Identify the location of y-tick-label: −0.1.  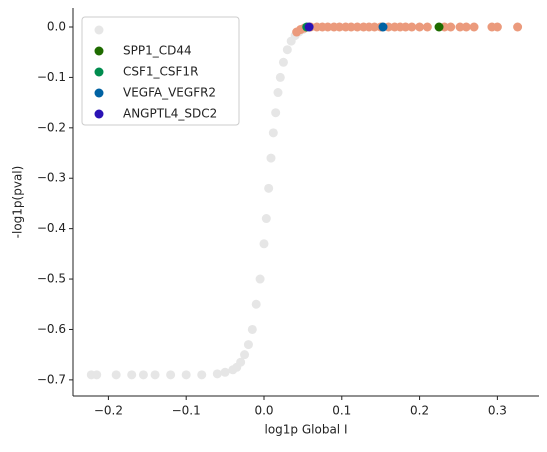
(51, 77).